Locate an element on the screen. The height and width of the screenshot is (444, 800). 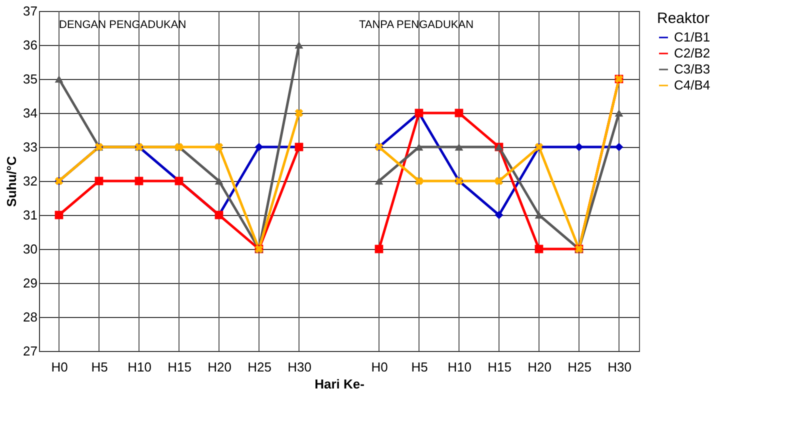
y-tick-label: 29 is located at coordinates (30, 283).